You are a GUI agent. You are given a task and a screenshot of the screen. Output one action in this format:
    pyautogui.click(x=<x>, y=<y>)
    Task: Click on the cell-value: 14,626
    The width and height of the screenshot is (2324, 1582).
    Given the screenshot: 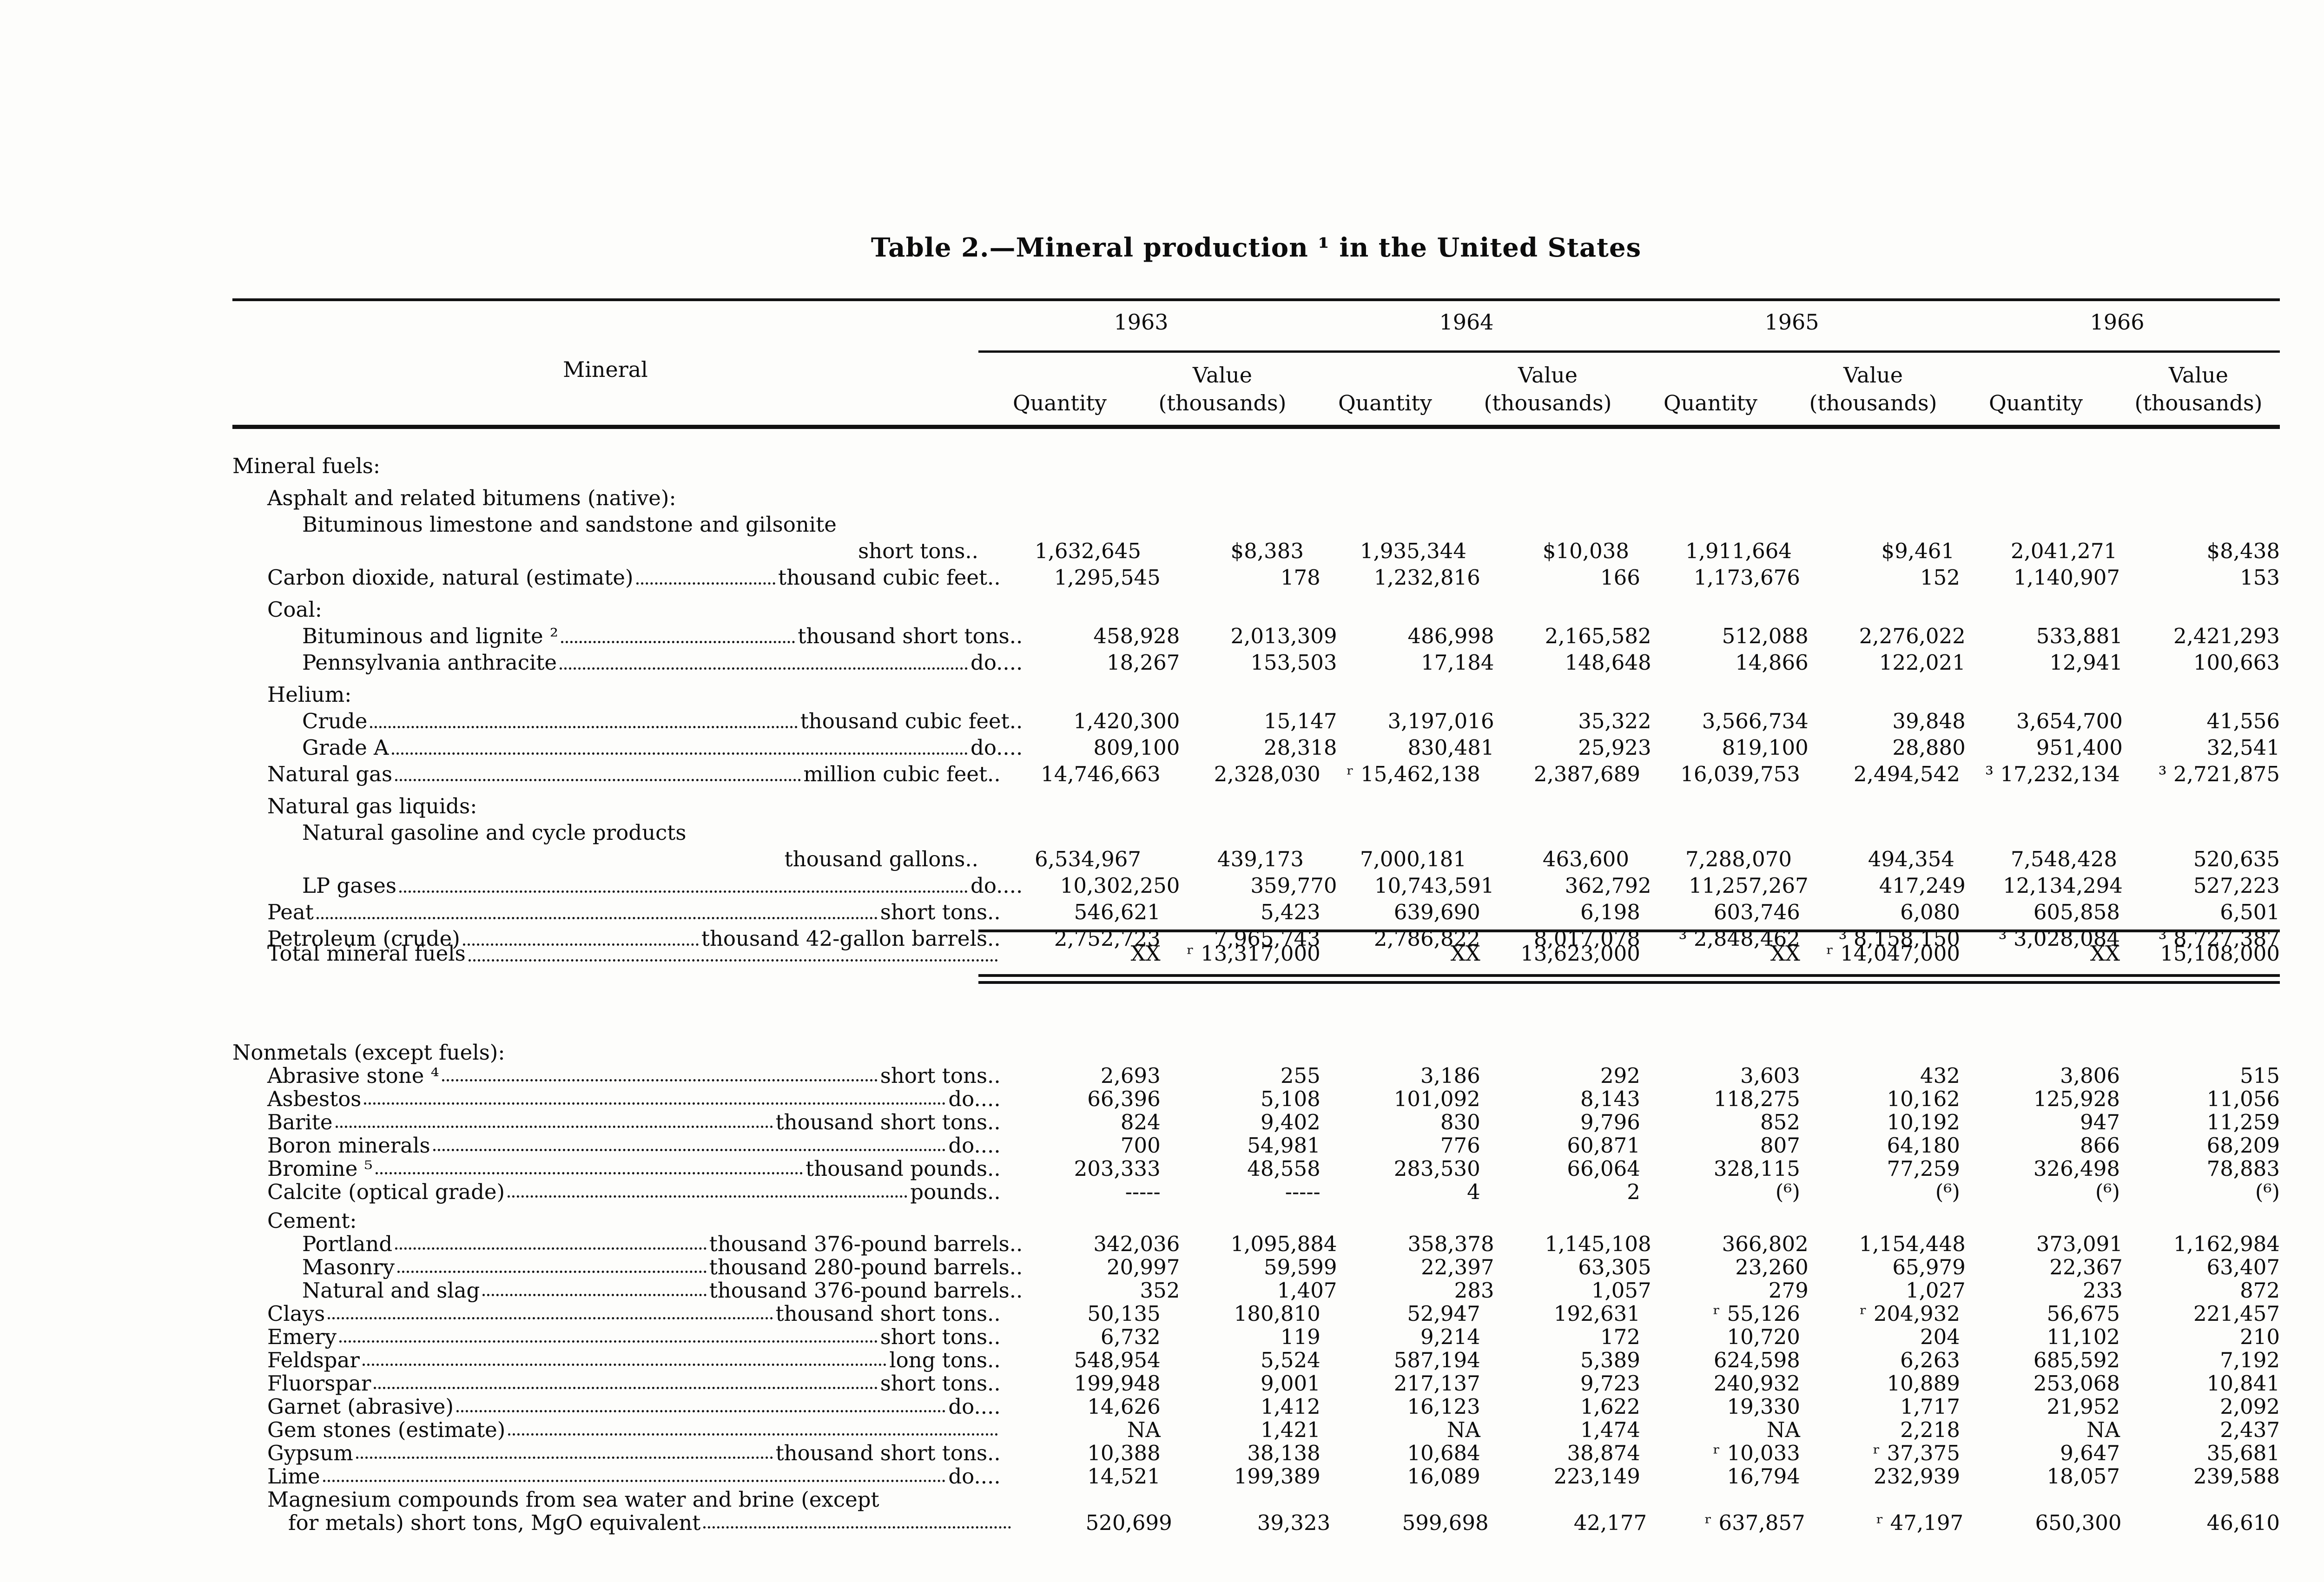 What is the action you would take?
    pyautogui.click(x=1124, y=1406)
    